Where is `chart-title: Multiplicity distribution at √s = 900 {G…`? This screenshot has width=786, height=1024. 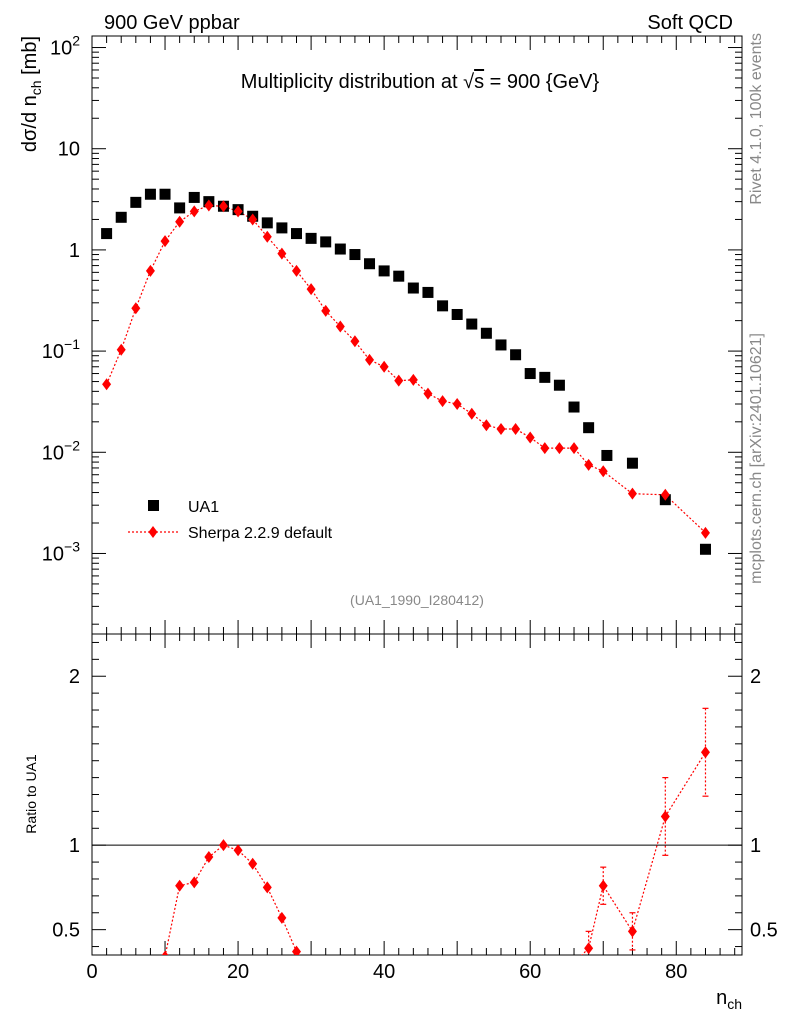
chart-title: Multiplicity distribution at √s = 900 {G… is located at coordinates (420, 82).